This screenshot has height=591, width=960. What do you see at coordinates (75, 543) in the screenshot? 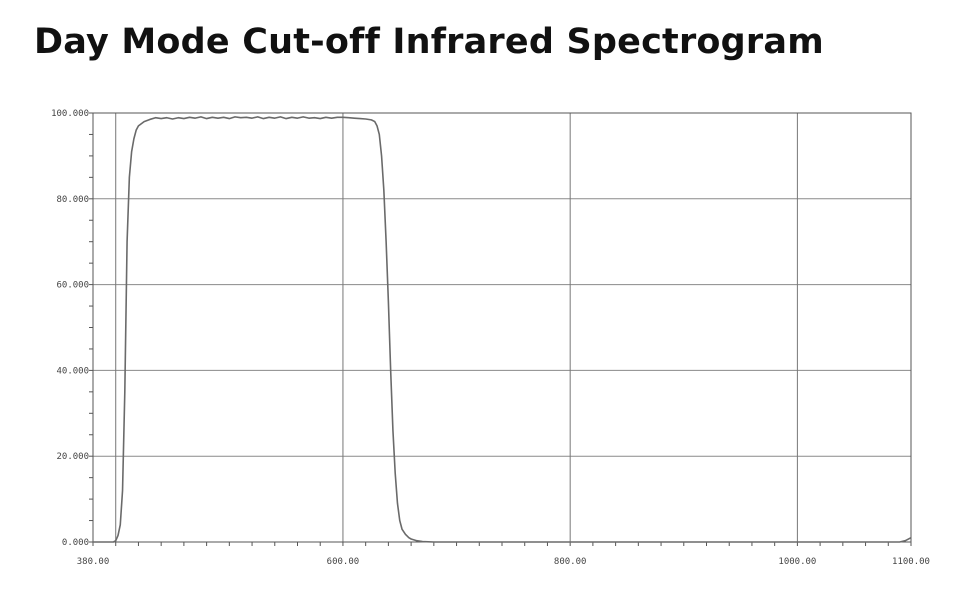
I see `y-tick-label: 0.000` at bounding box center [75, 543].